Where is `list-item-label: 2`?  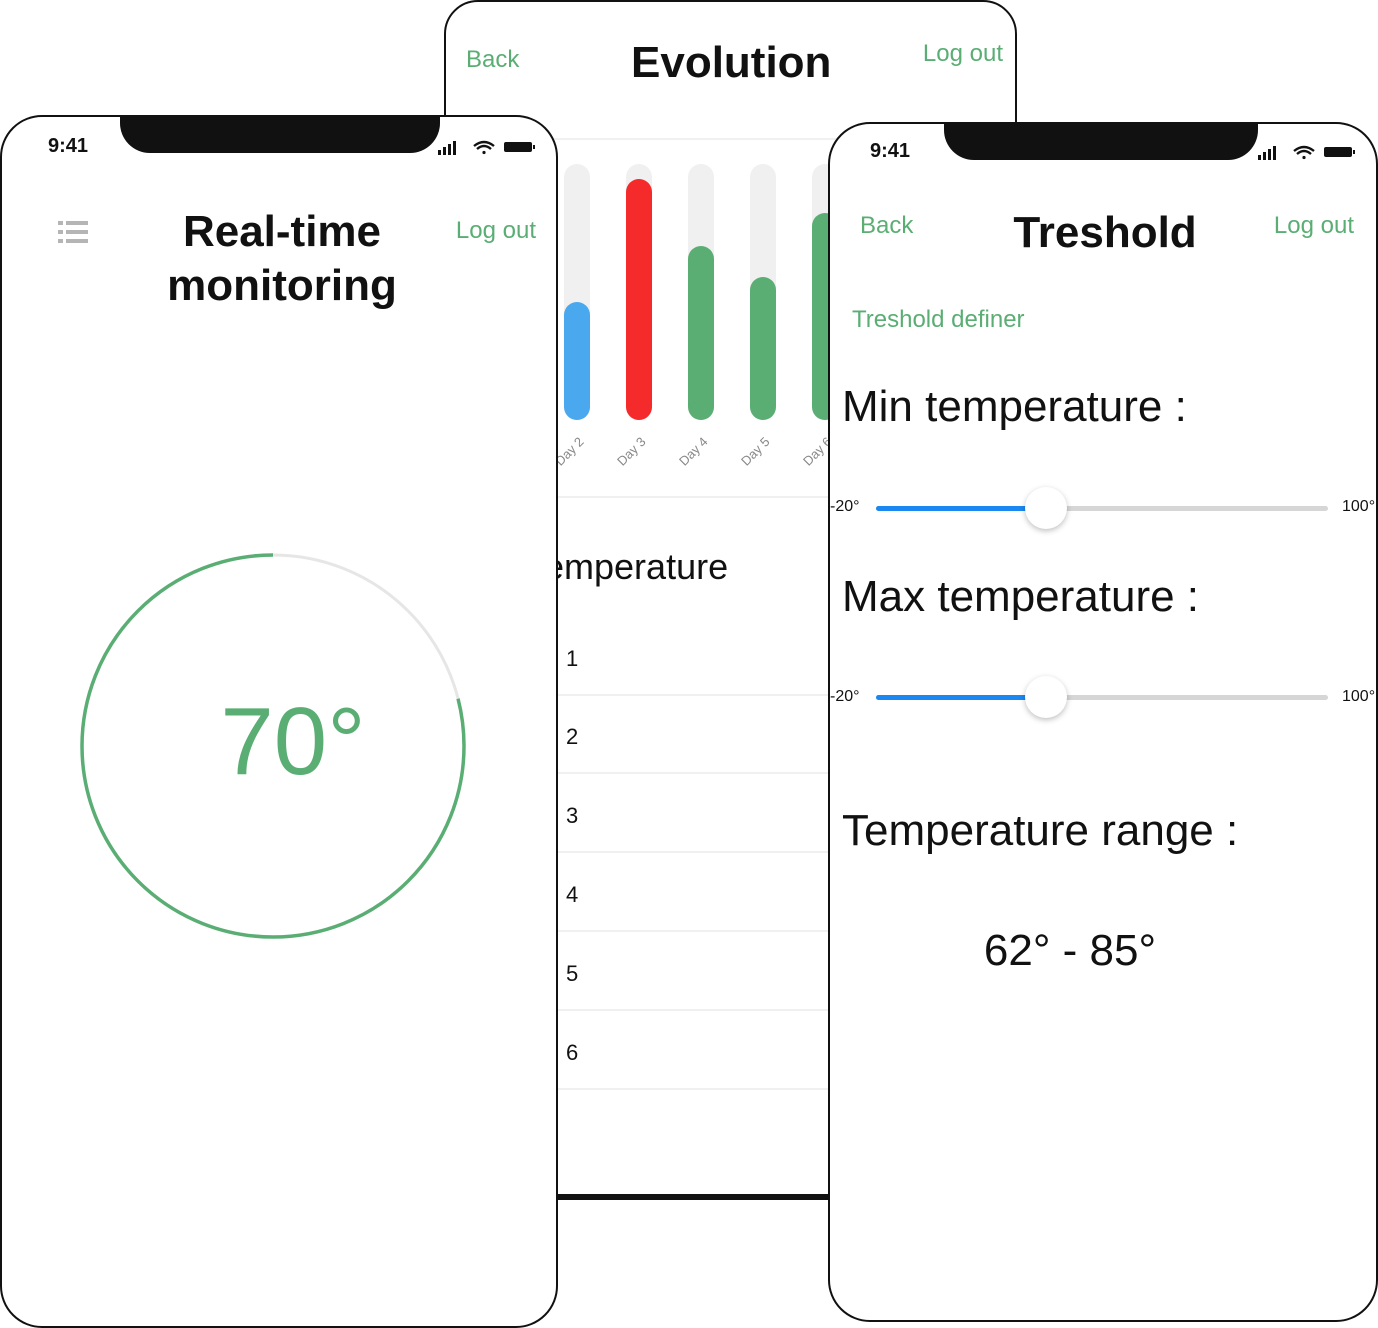 list-item-label: 2 is located at coordinates (572, 736).